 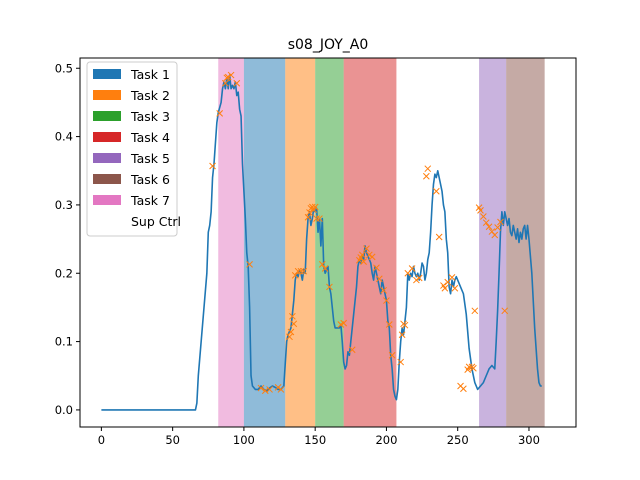 What do you see at coordinates (64, 410) in the screenshot?
I see `y-tick-label: 0.0` at bounding box center [64, 410].